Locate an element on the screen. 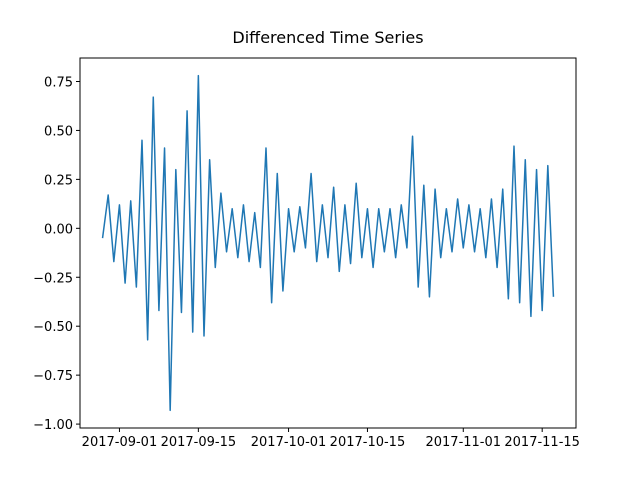  y-tick-label: 0.25 is located at coordinates (58, 180).